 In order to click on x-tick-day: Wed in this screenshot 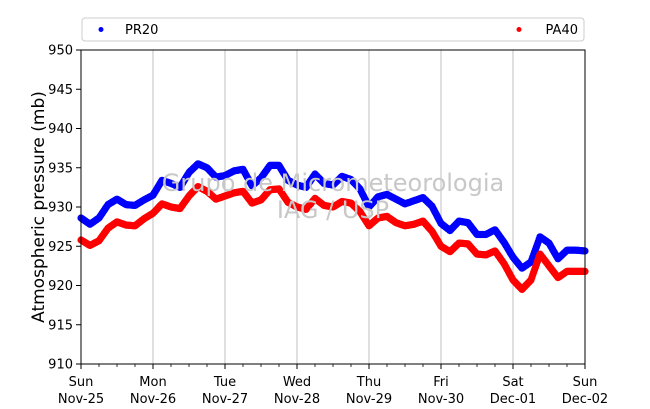, I will do `click(297, 382)`.